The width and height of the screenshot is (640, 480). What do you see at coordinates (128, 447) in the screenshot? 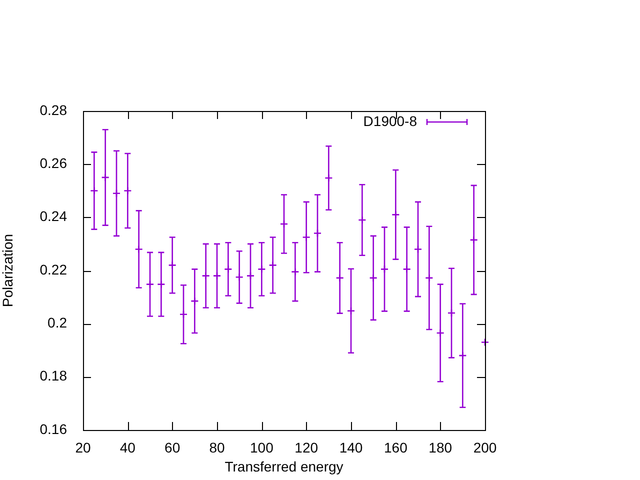
I see `x-tick-label: 40` at bounding box center [128, 447].